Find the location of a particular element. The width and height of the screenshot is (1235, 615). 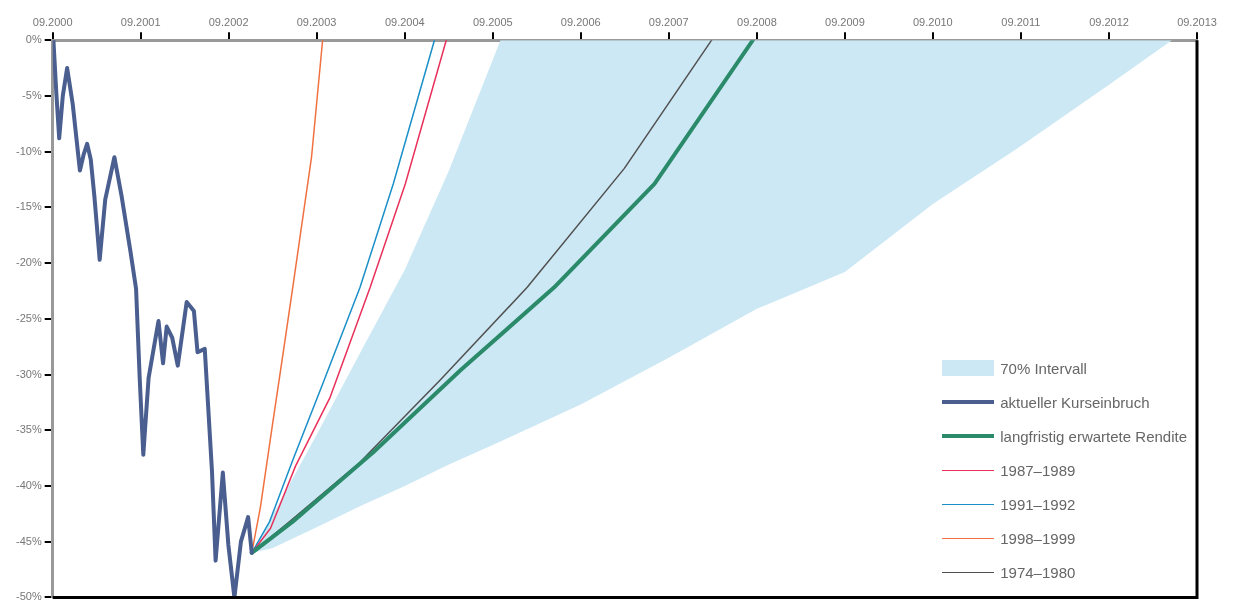

x-tick-label: 09.2008 is located at coordinates (757, 21).